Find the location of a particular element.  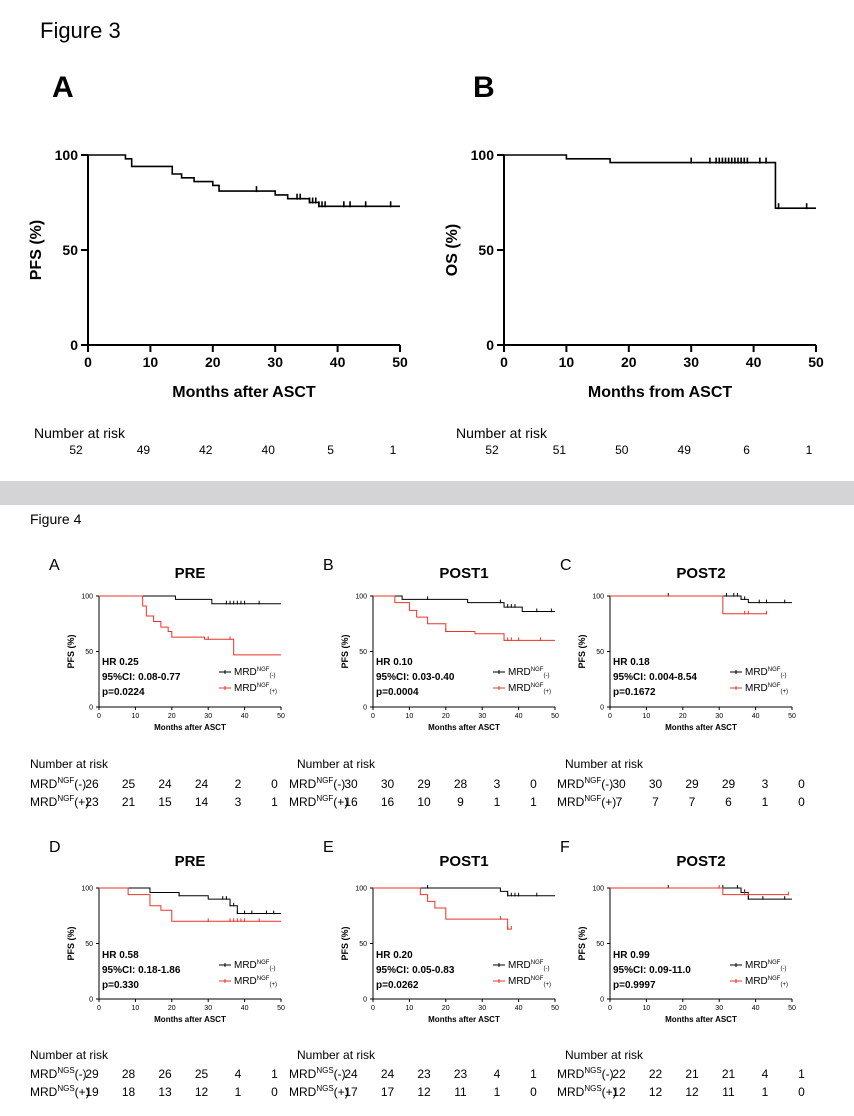

risk-count: 50 is located at coordinates (622, 450).